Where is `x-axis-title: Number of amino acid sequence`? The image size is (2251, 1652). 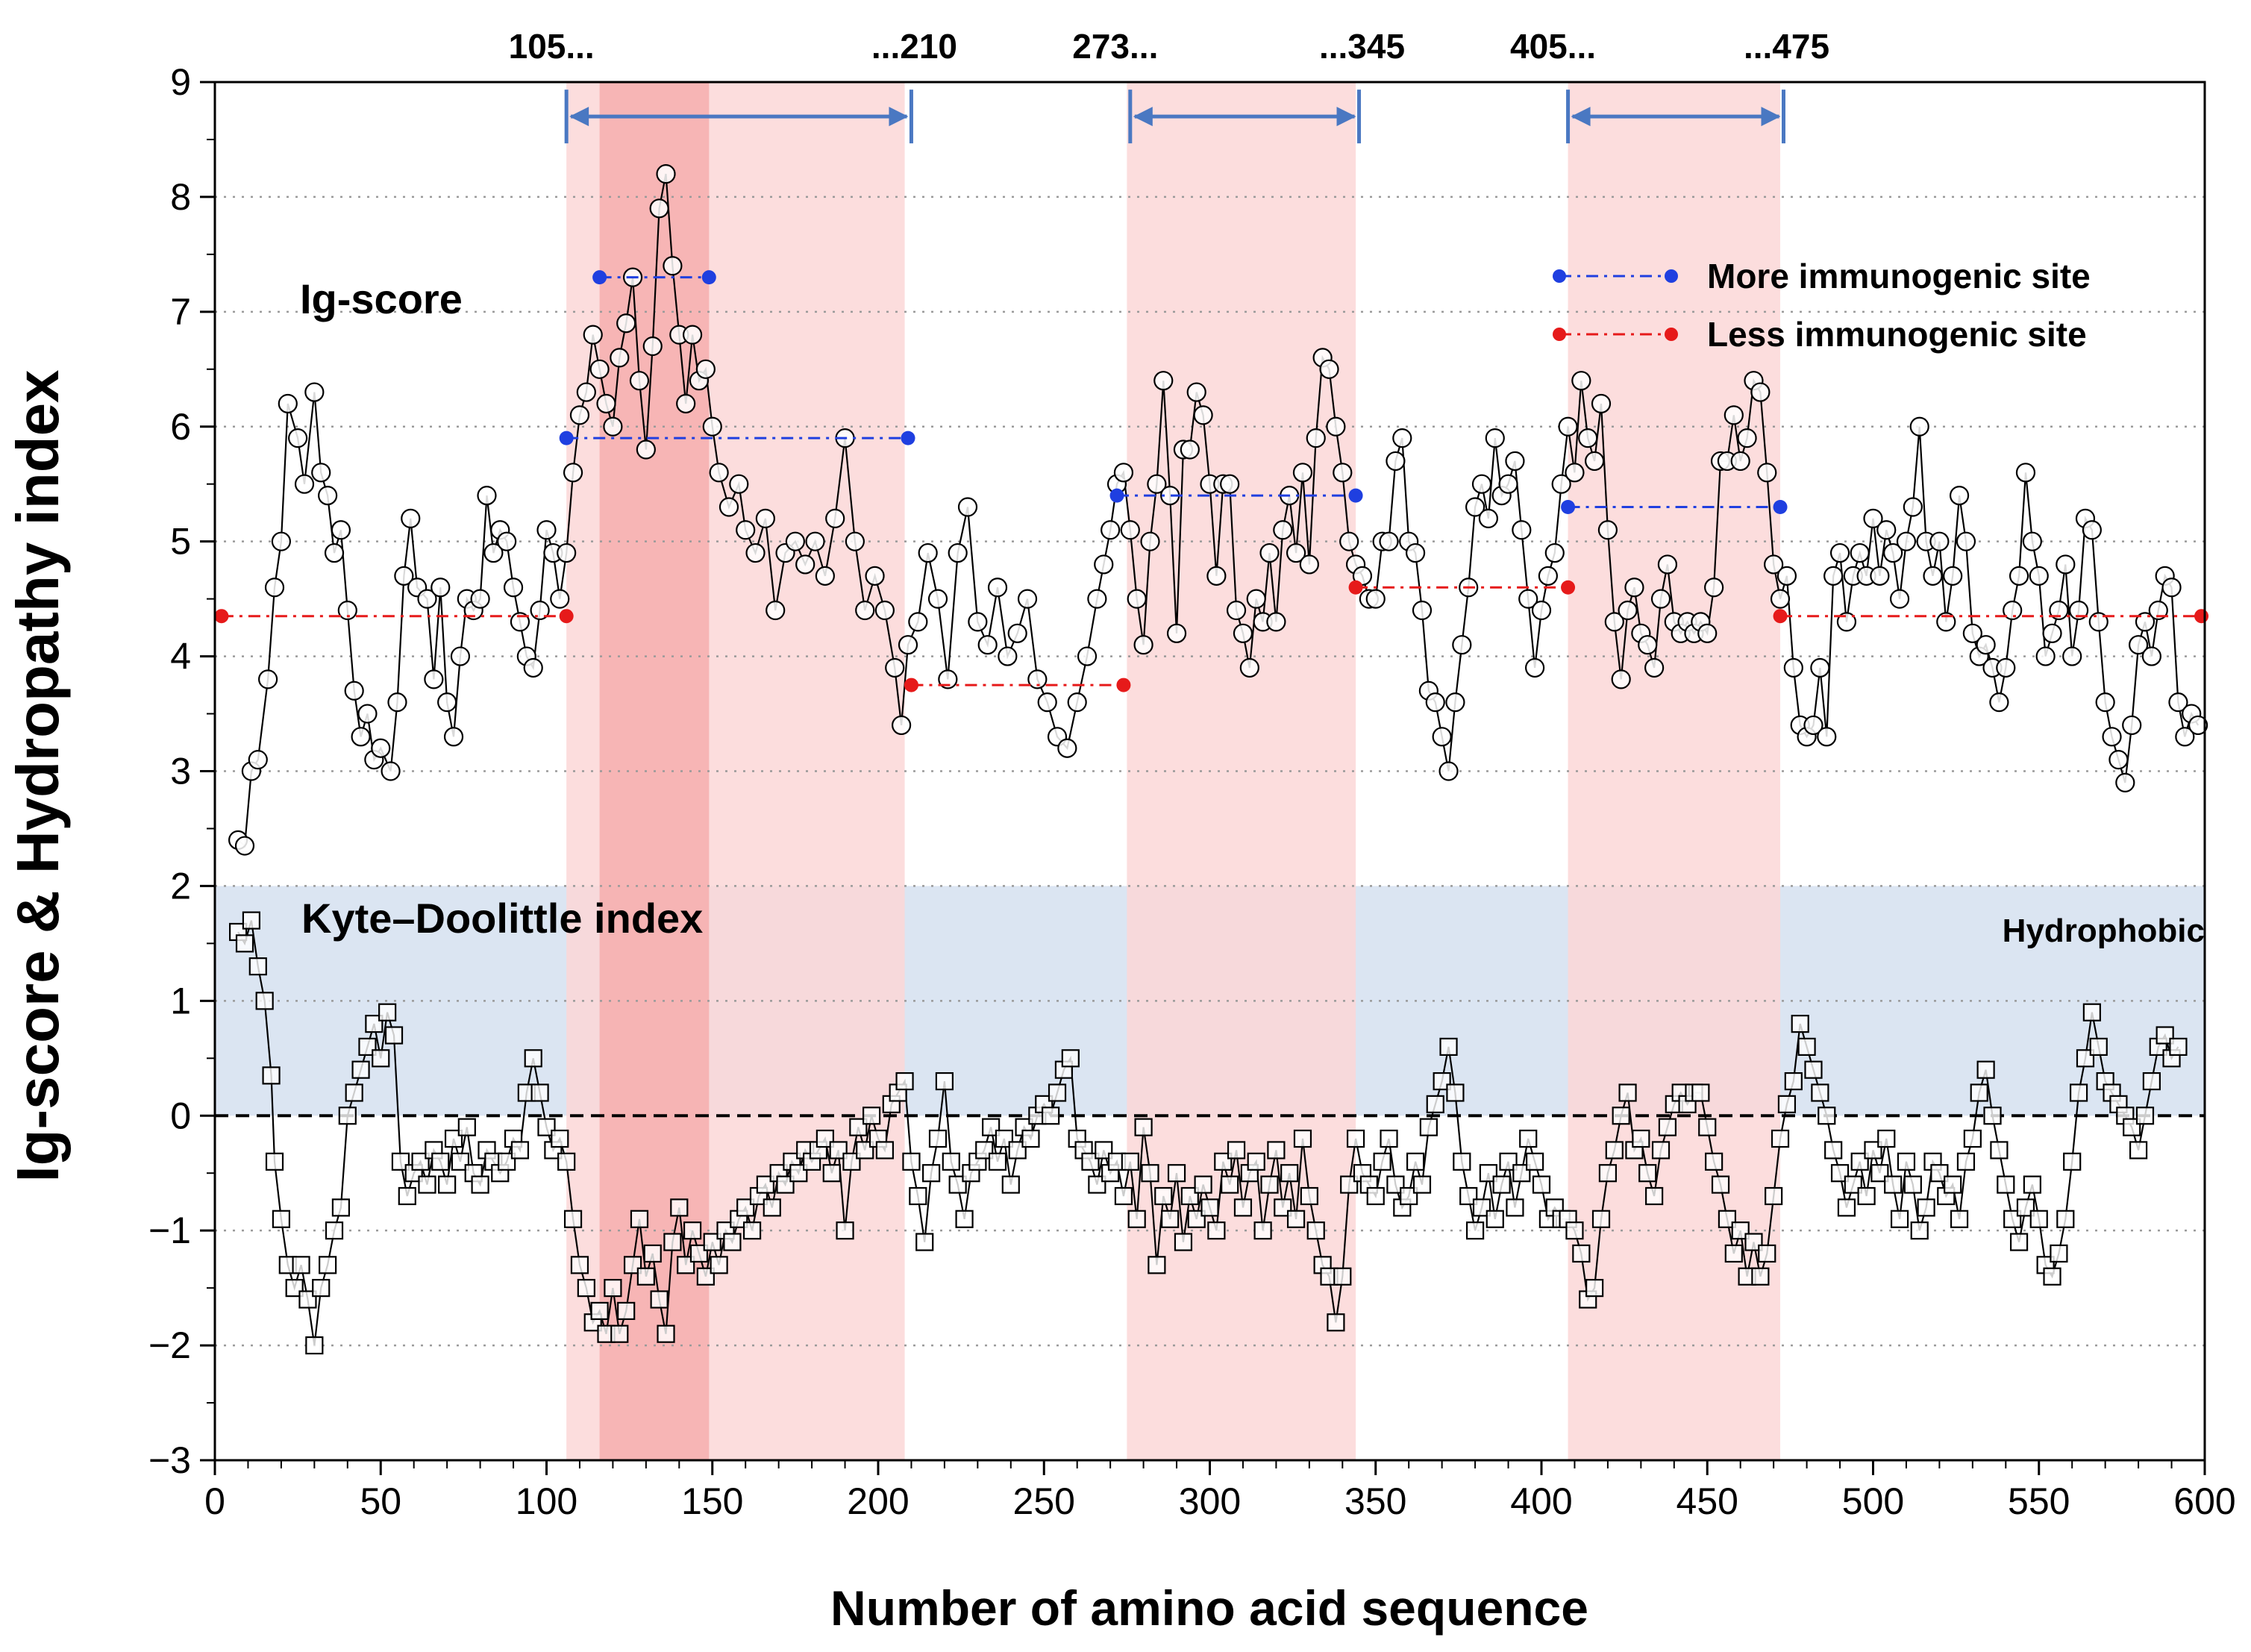
x-axis-title: Number of amino acid sequence is located at coordinates (1209, 1608).